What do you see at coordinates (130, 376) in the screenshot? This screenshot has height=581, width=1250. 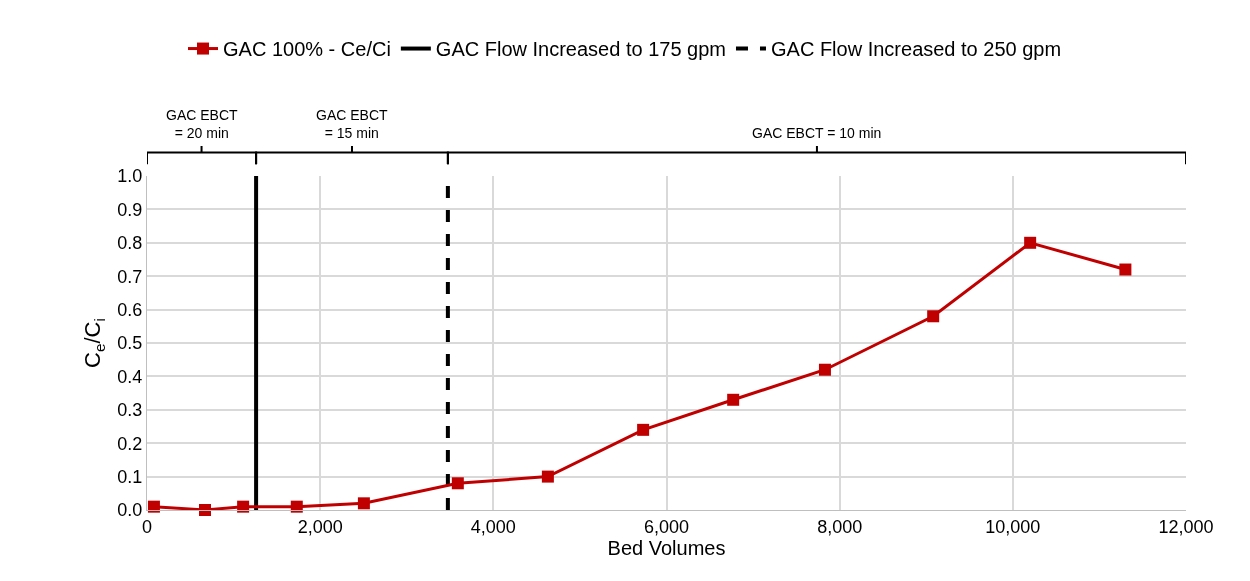 I see `y-tick-label: 0.4` at bounding box center [130, 376].